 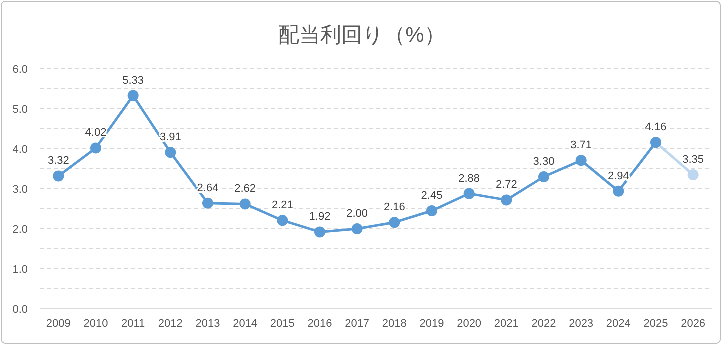 I want to click on chart-title: 配当利回り（%）, so click(x=362, y=35).